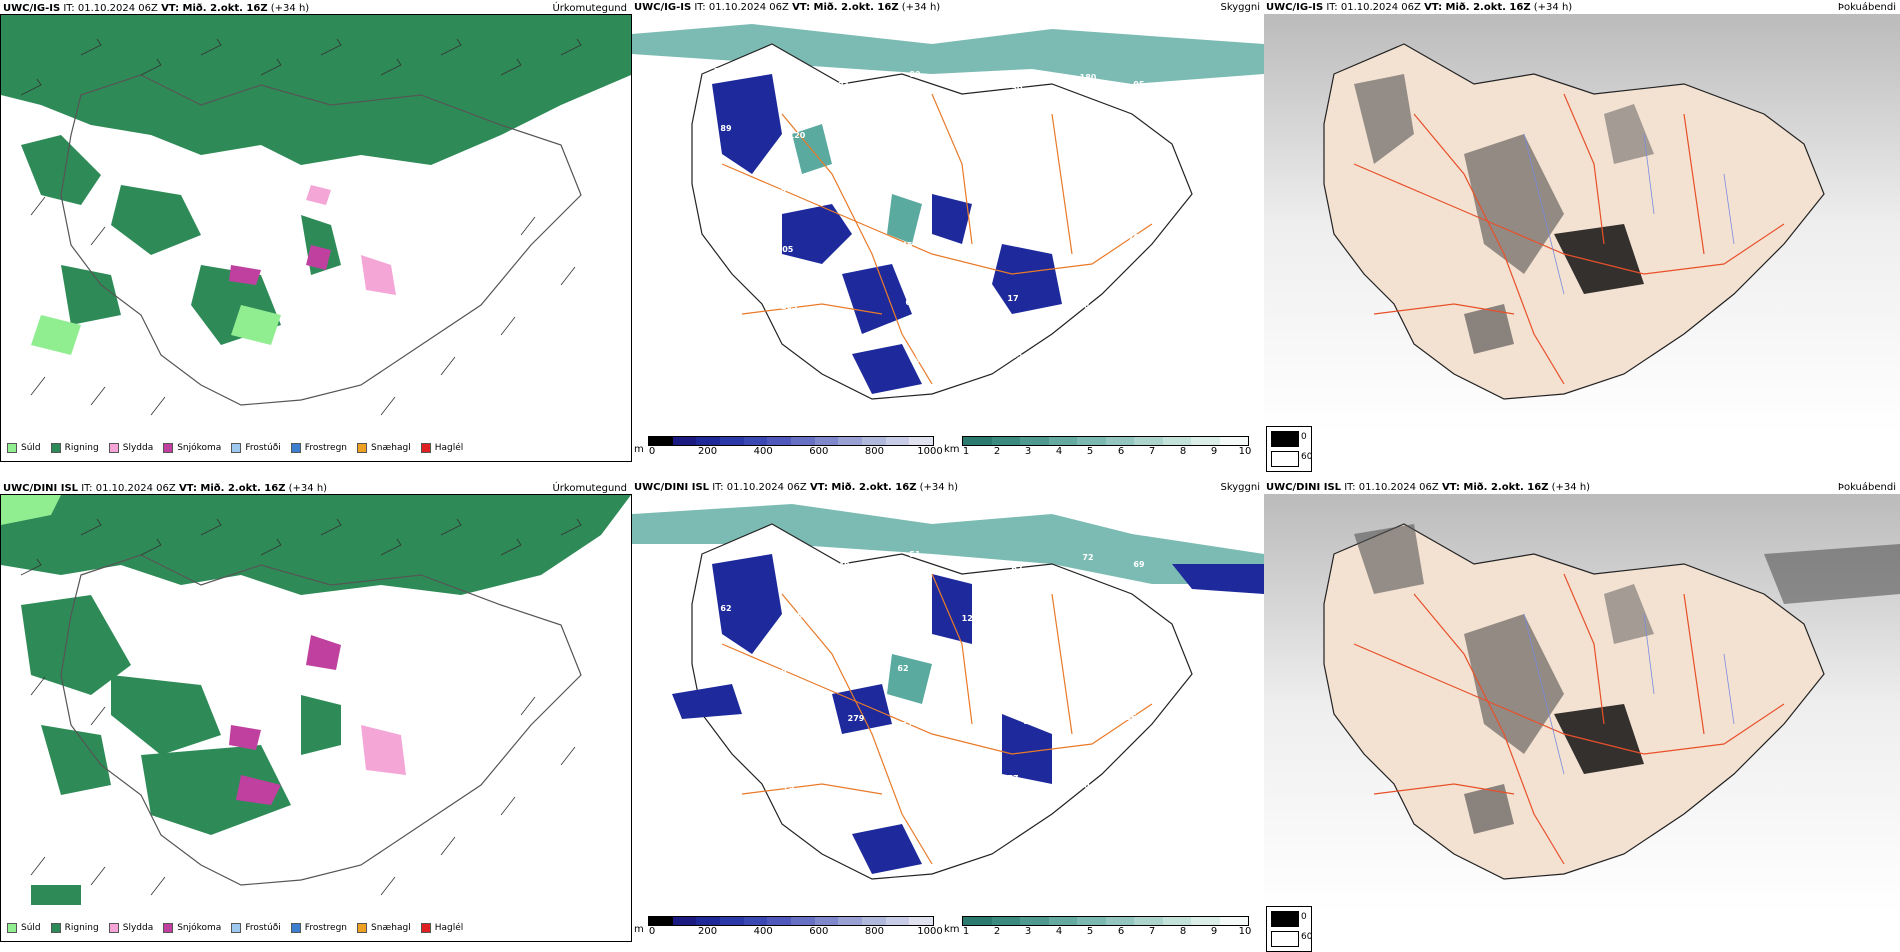 The image size is (1900, 952). What do you see at coordinates (788, 927) in the screenshot?
I see `ceiling-colorbar: 0 200 400 600 800 1000 m` at bounding box center [788, 927].